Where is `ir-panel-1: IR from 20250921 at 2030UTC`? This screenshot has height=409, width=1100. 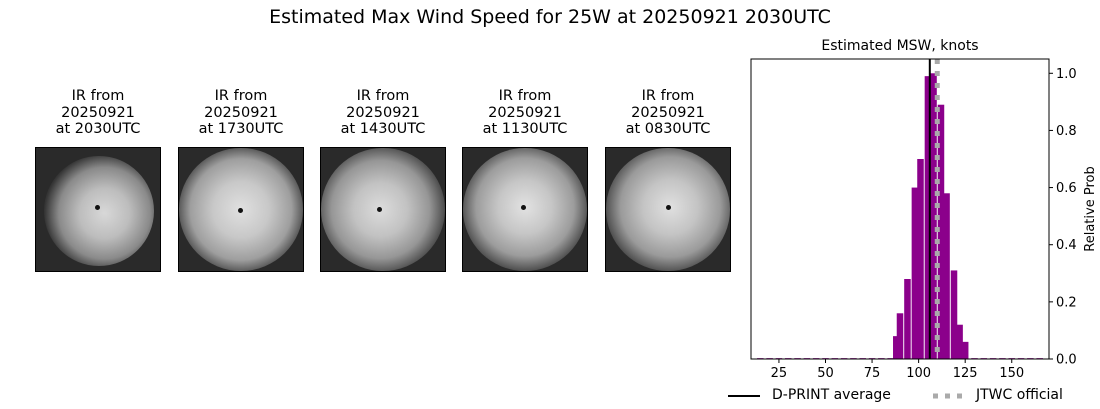 ir-panel-1: IR from 20250921 at 2030UTC is located at coordinates (98, 180).